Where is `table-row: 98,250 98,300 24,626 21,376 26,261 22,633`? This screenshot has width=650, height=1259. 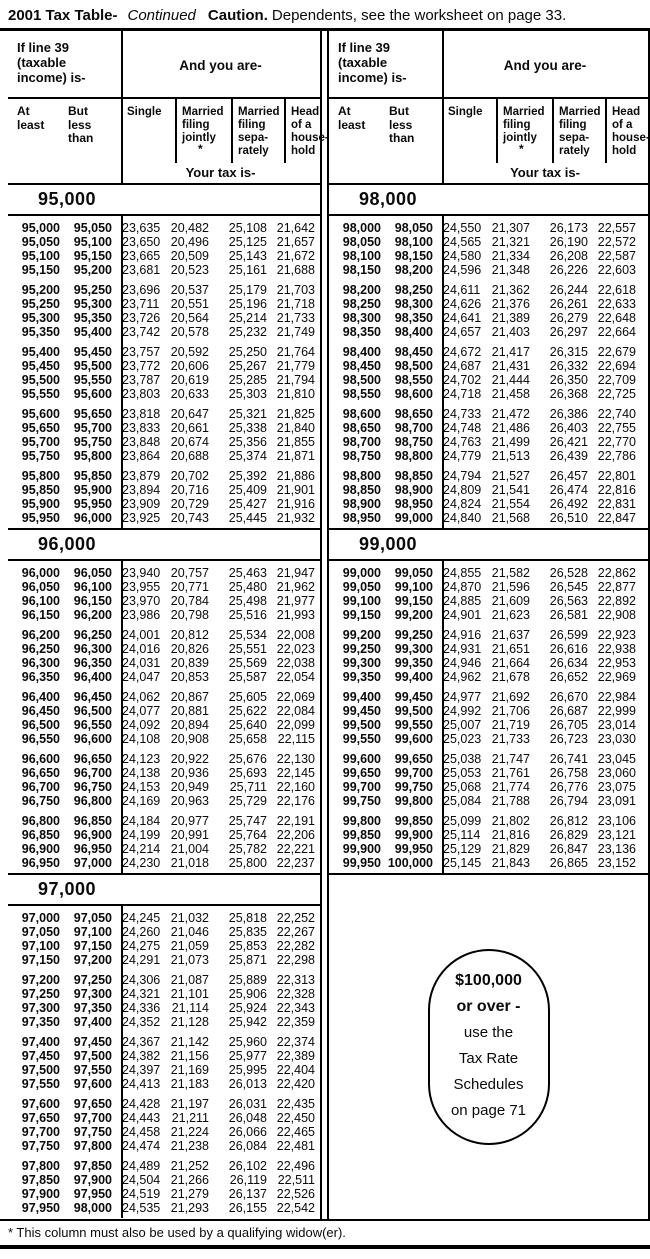 table-row: 98,250 98,300 24,626 21,376 26,261 22,633 is located at coordinates (488, 304).